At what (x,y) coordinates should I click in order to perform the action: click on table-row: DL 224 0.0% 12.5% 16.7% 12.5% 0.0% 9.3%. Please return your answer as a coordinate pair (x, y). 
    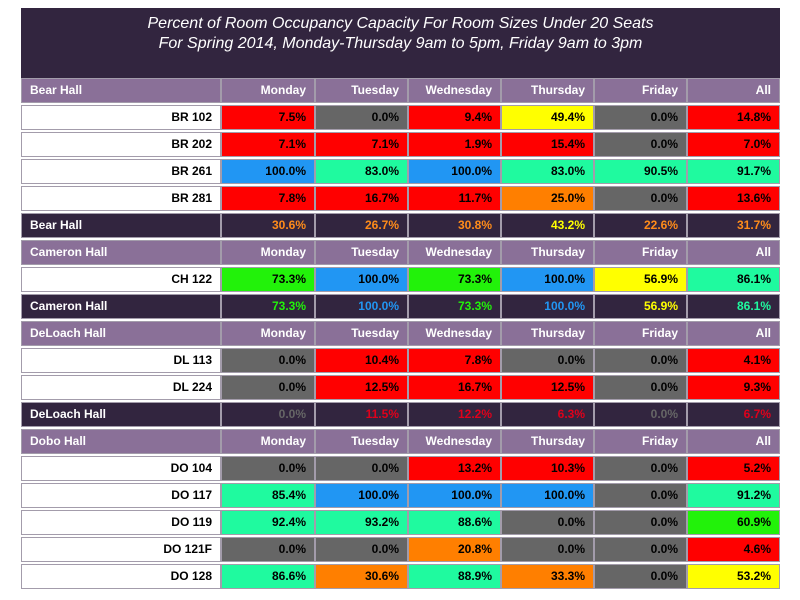
    Looking at the image, I should click on (400, 387).